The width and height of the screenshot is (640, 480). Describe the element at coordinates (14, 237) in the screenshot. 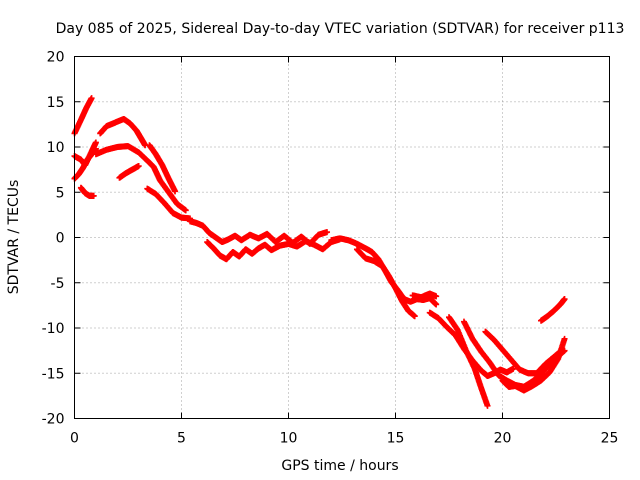

I see `y-axis-title: SDTVAR / TECUs` at that location.